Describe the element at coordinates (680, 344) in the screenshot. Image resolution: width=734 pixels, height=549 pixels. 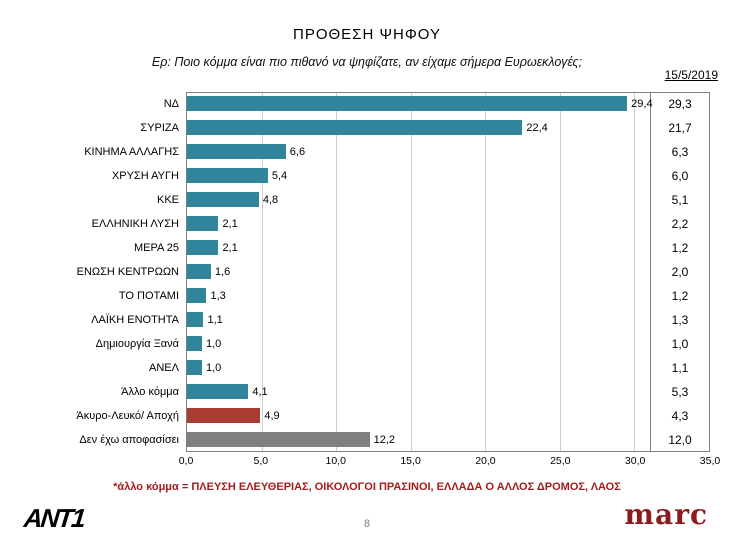
I see `previous-value: 1,0` at that location.